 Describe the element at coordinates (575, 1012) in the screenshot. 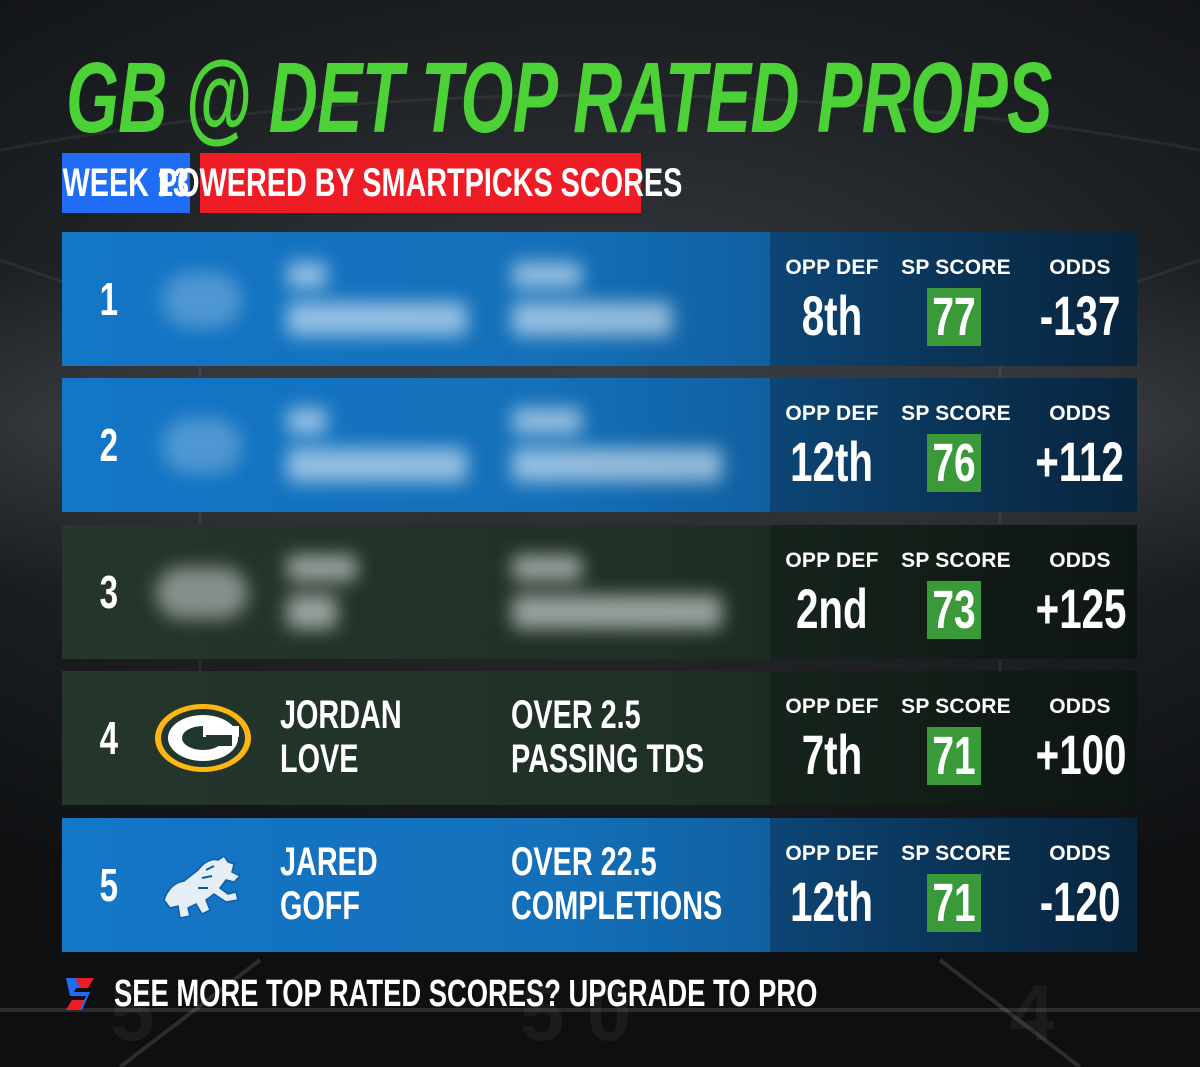

I see `svg-text: 5 0` at that location.